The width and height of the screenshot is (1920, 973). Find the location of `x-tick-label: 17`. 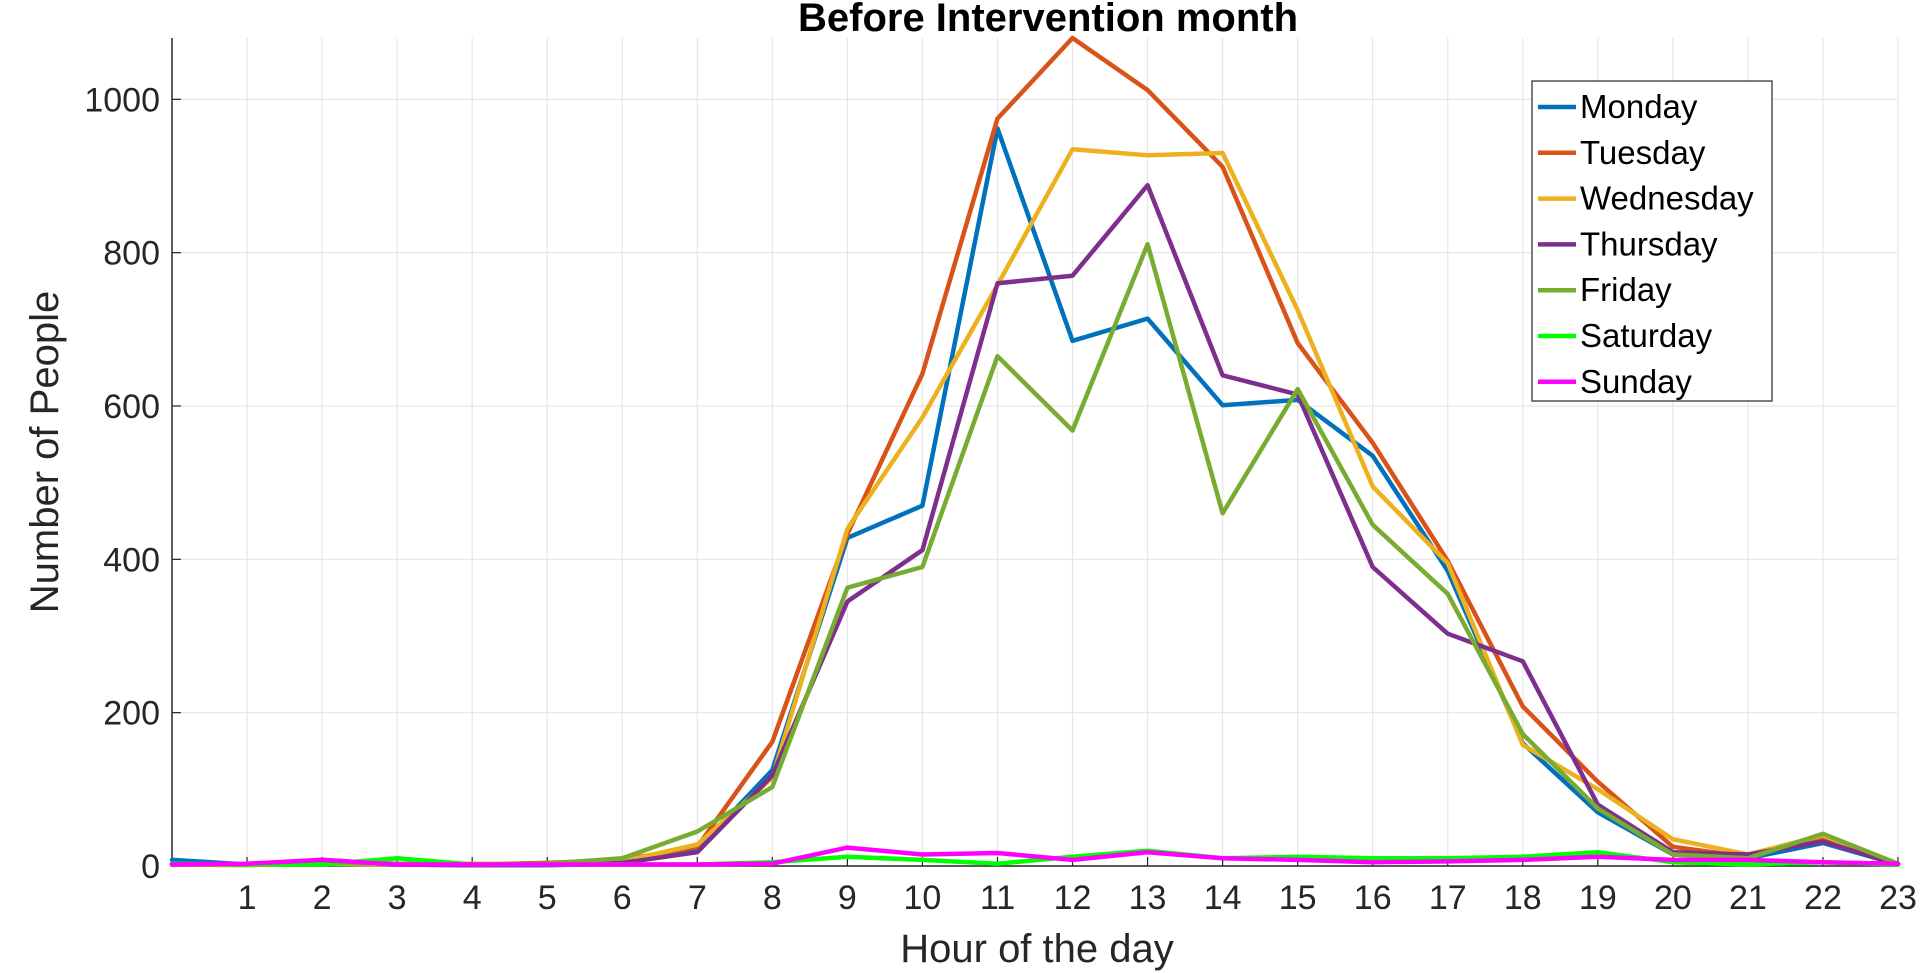

x-tick-label: 17 is located at coordinates (1448, 898).